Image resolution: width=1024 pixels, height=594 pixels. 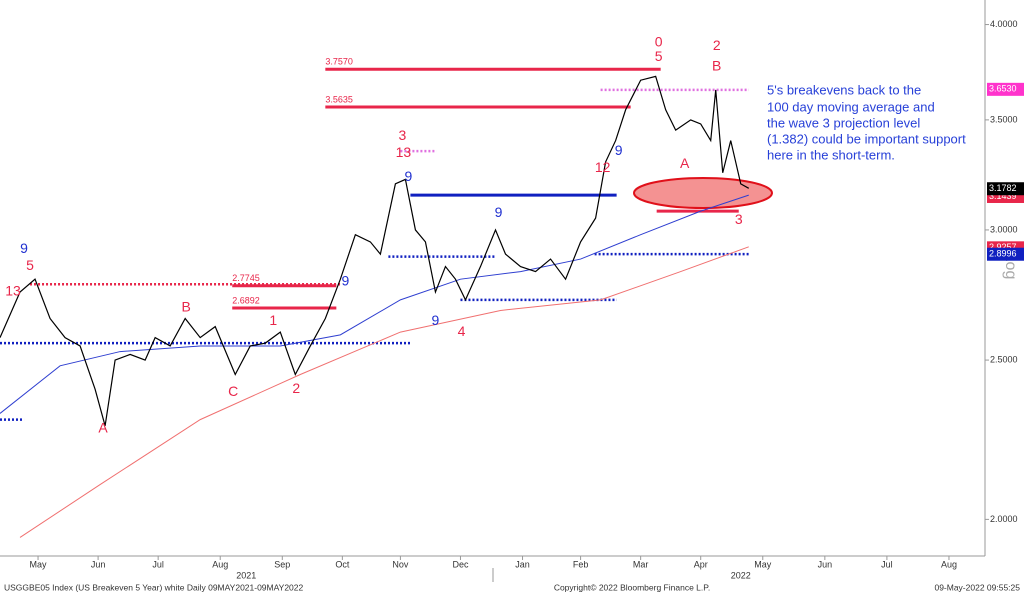 I want to click on comment-line: here in the short-term., so click(x=831, y=154).